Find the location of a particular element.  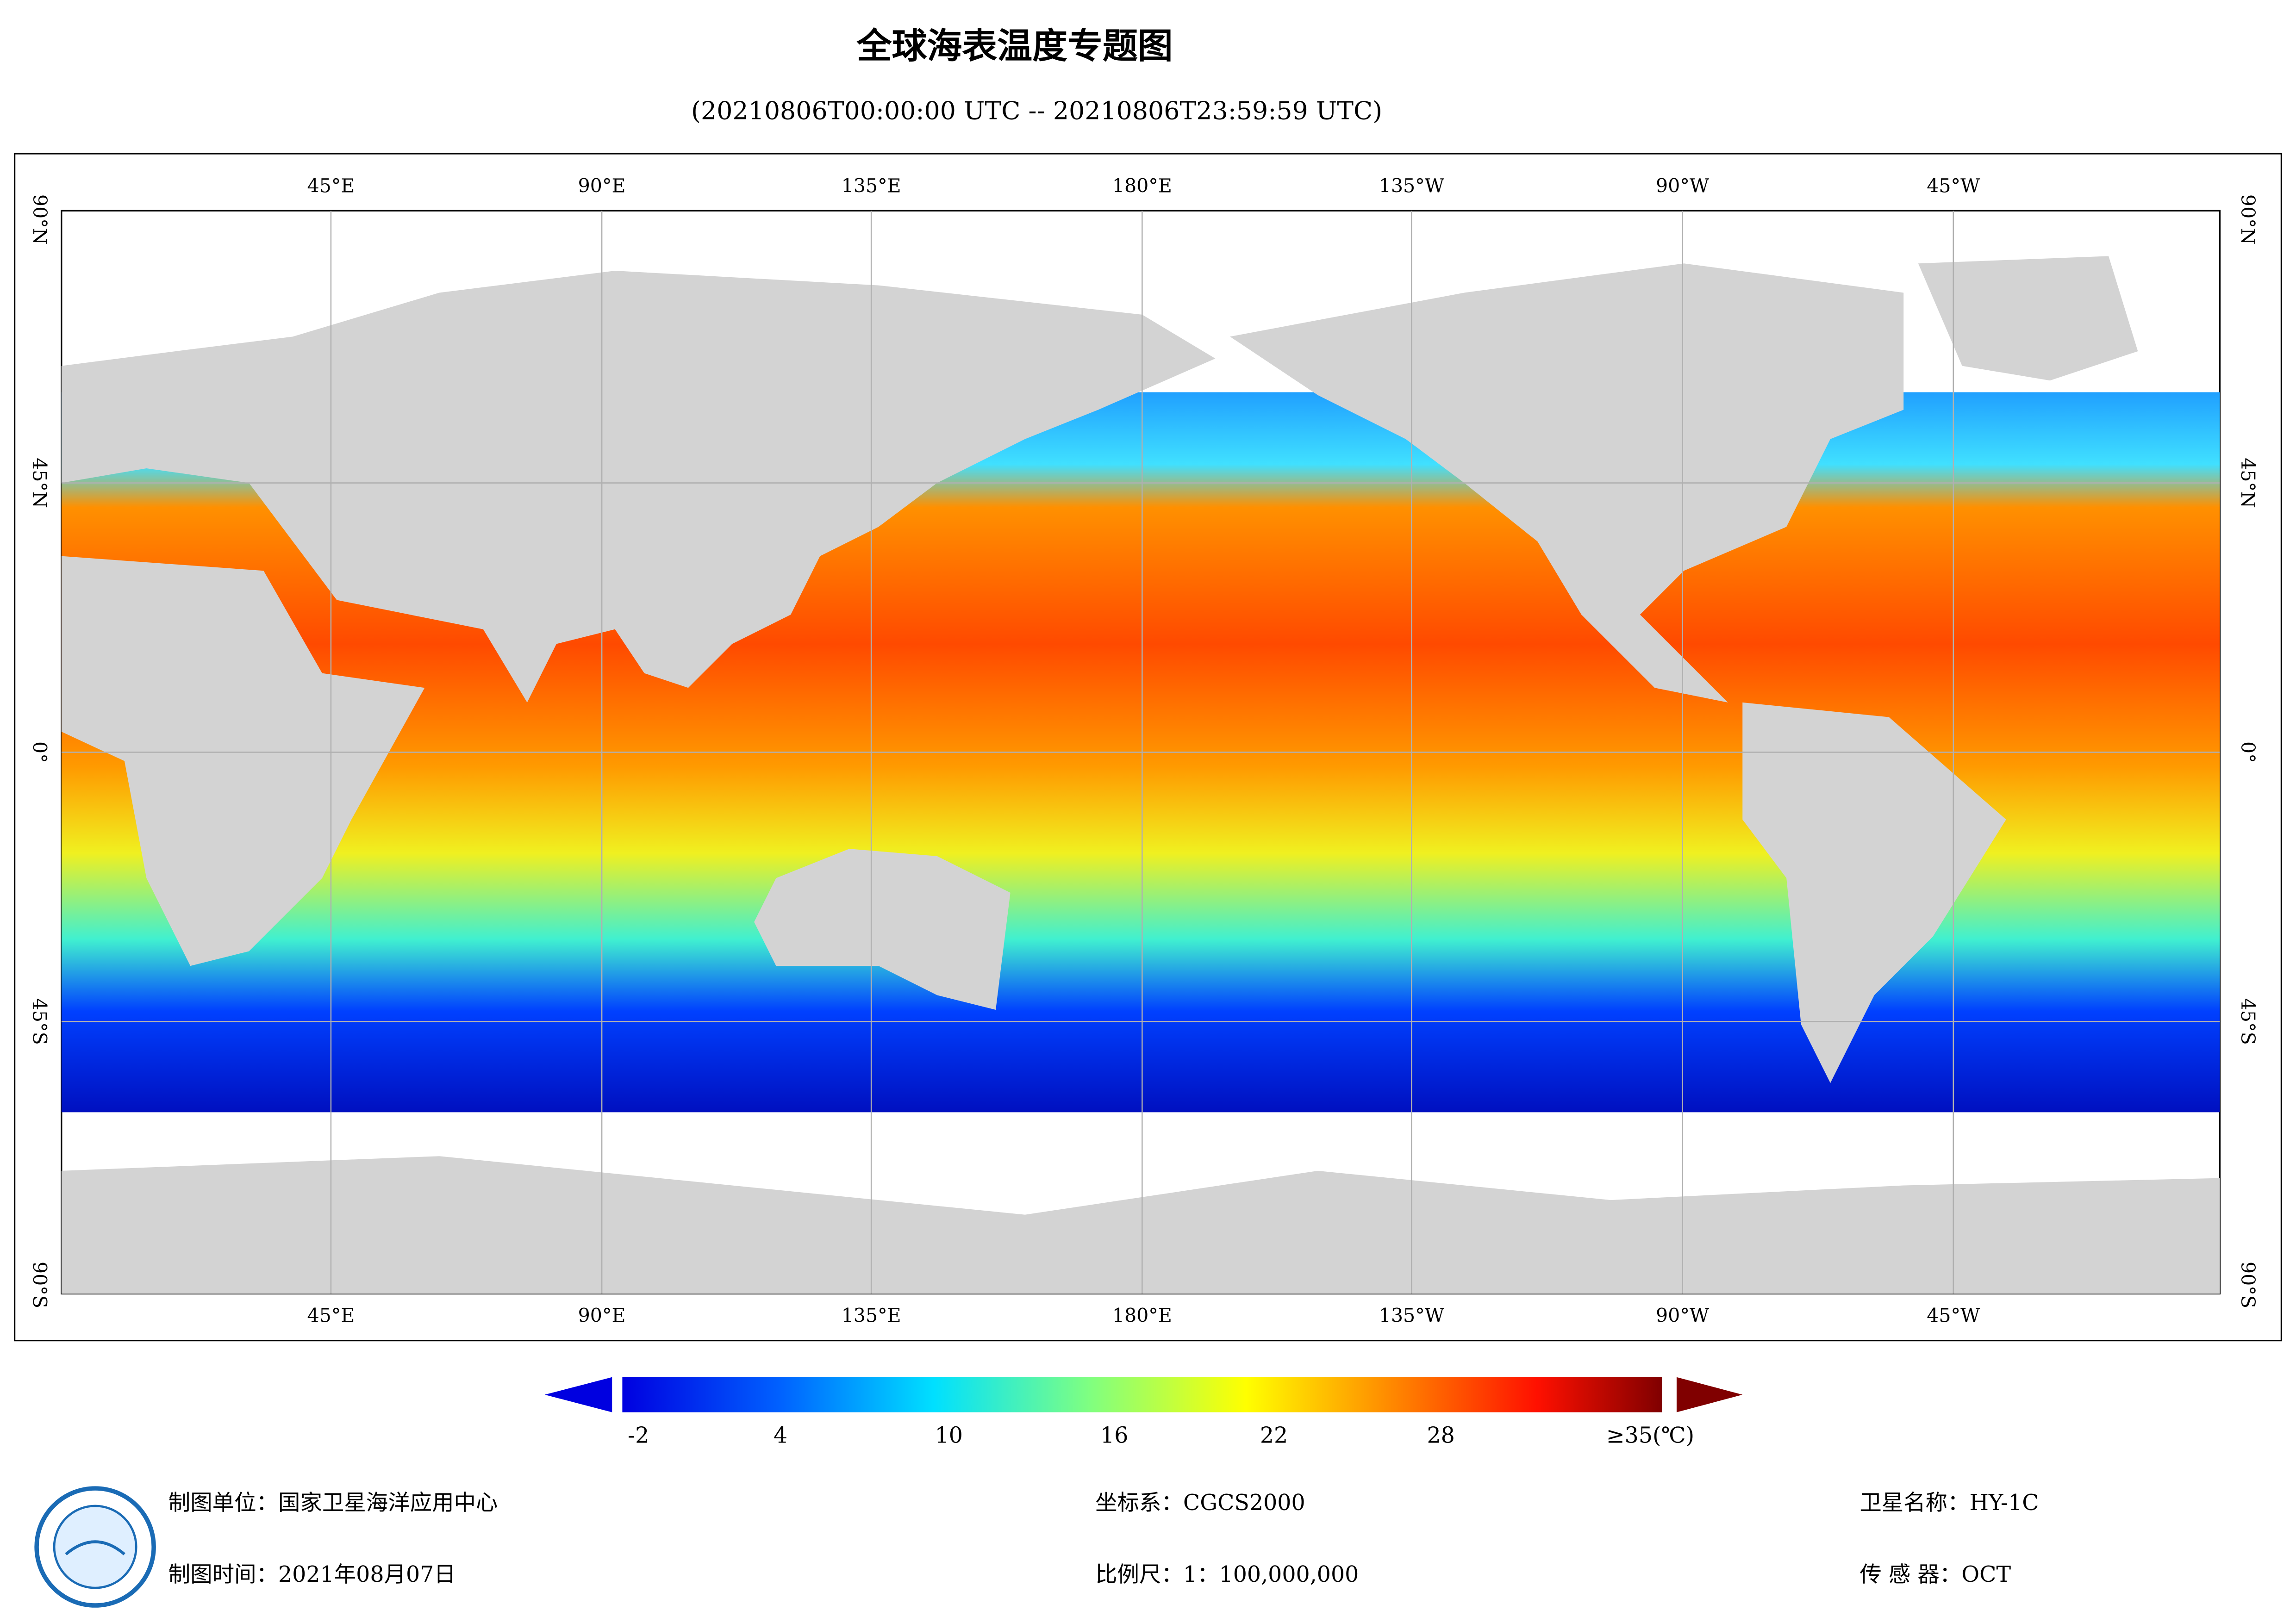

satellite: 卫星名称：HY-1C is located at coordinates (1949, 1503).